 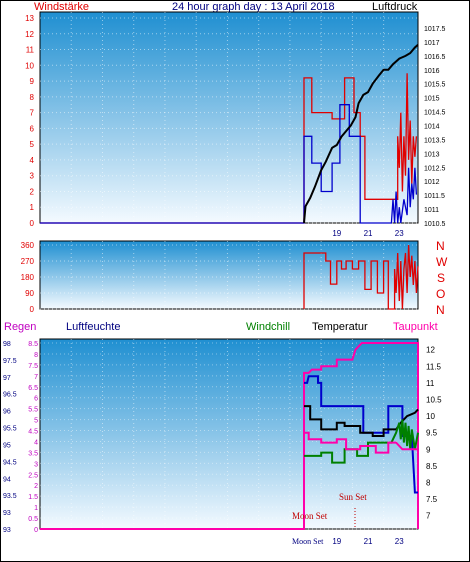 What do you see at coordinates (440, 246) in the screenshot?
I see `compass-n-top: N` at bounding box center [440, 246].